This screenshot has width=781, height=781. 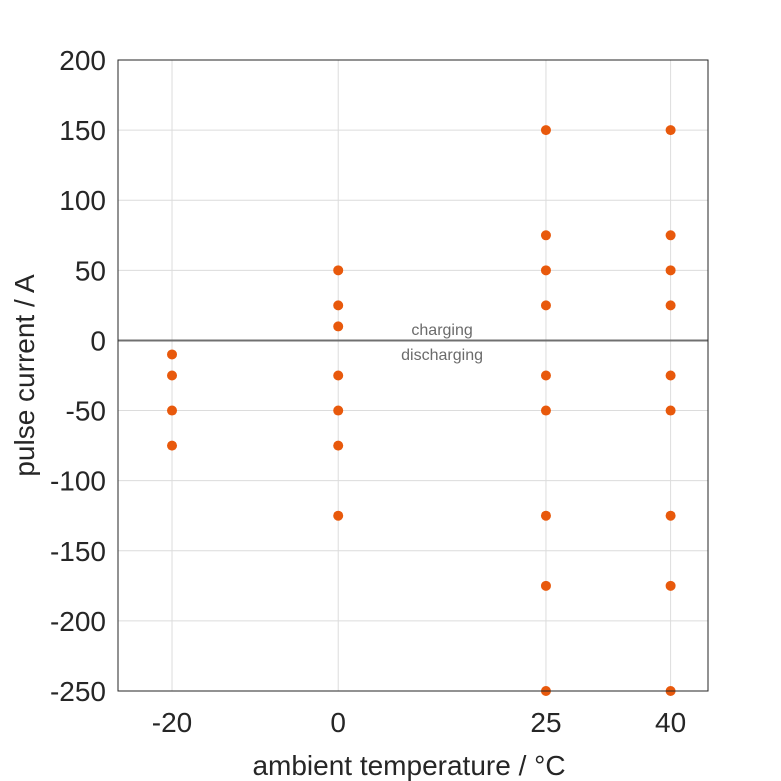 What do you see at coordinates (86, 411) in the screenshot?
I see `y-tick-label: -50` at bounding box center [86, 411].